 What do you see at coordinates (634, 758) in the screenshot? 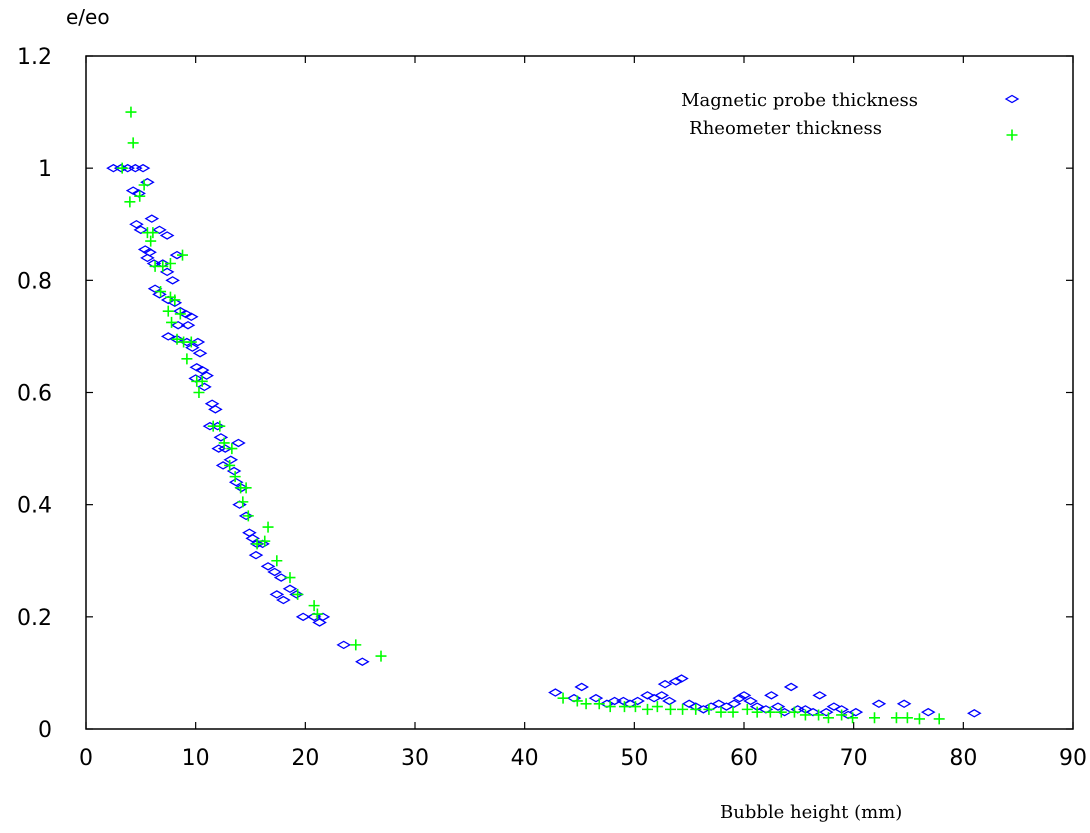
I see `x-tick-label: 50` at bounding box center [634, 758].